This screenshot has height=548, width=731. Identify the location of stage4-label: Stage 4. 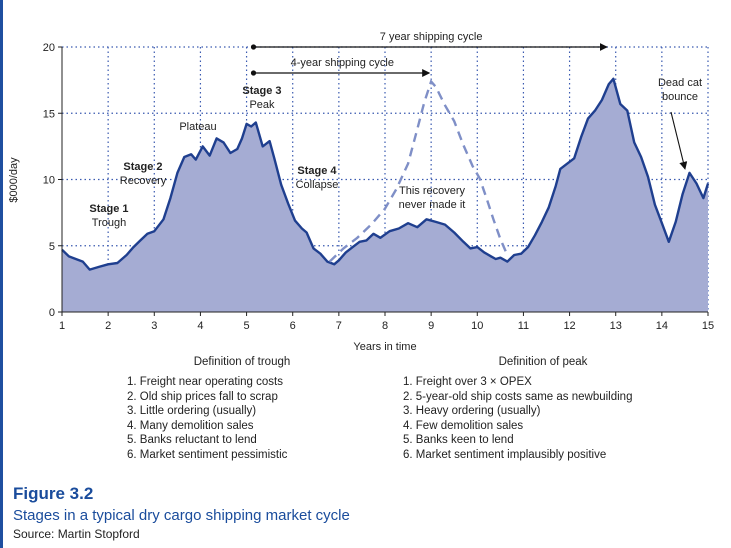
(317, 171).